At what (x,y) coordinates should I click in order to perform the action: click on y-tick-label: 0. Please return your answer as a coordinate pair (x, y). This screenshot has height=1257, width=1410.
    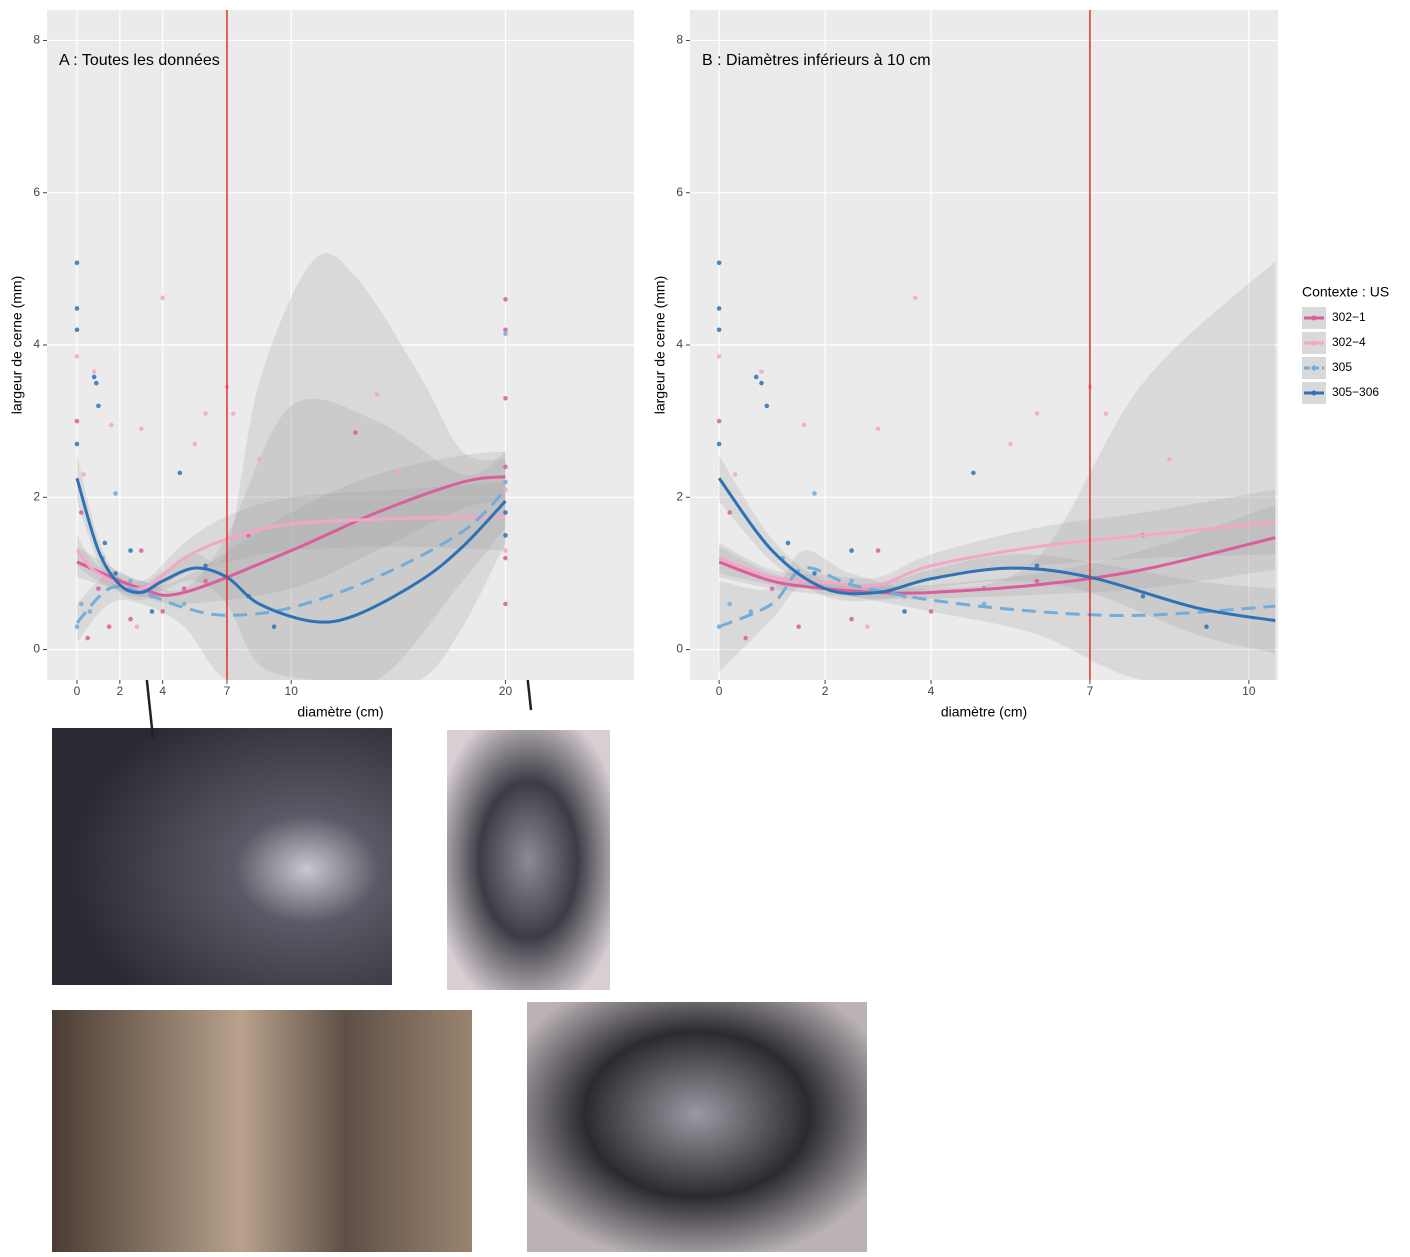
    Looking at the image, I should click on (679, 649).